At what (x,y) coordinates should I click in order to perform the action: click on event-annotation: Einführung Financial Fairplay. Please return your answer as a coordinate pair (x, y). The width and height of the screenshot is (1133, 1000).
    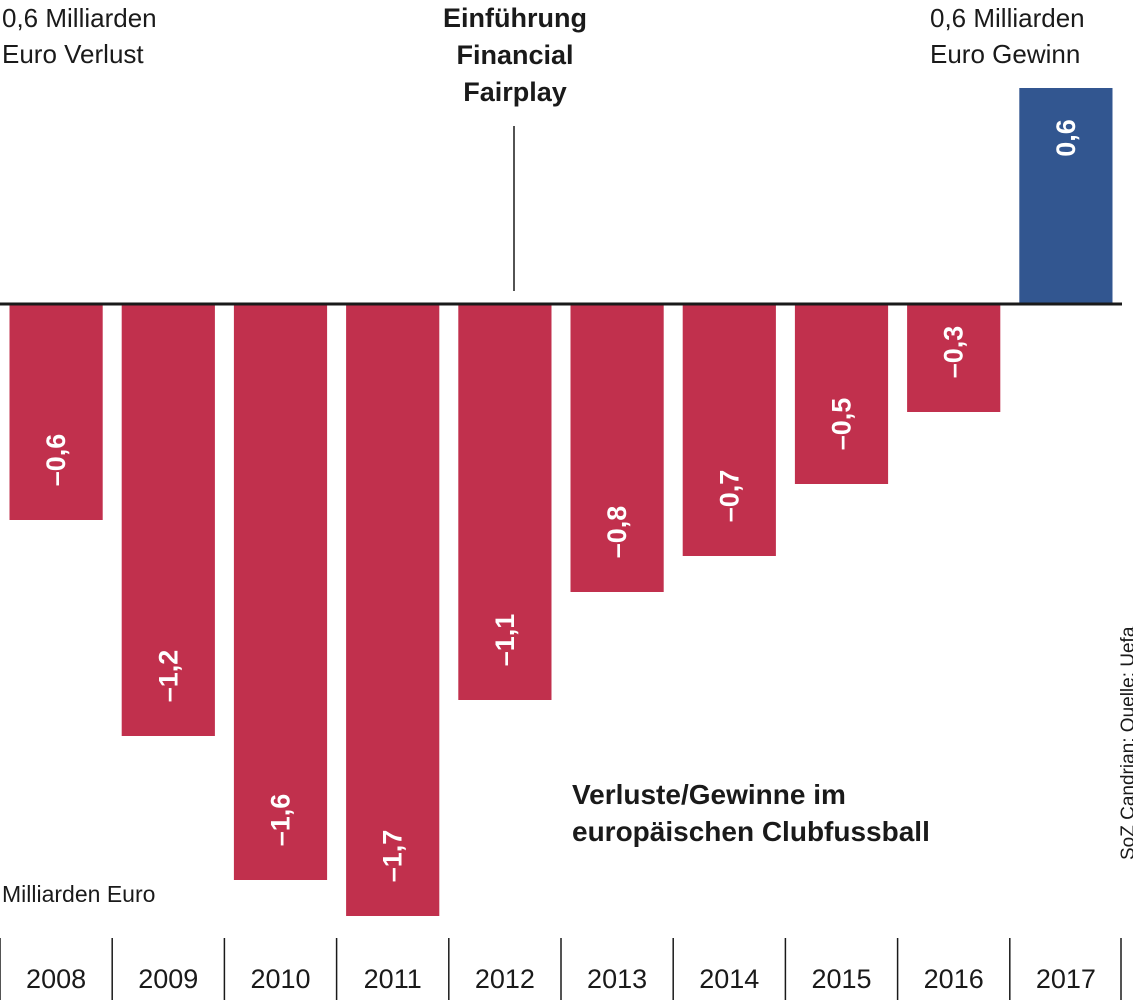
    Looking at the image, I should click on (515, 55).